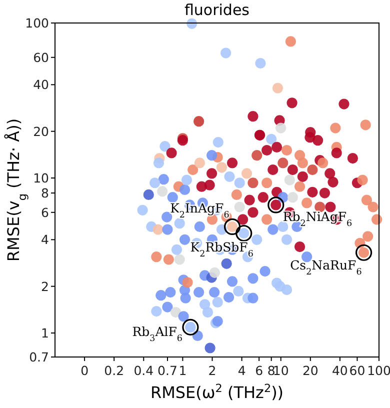 The height and width of the screenshot is (408, 390). What do you see at coordinates (45, 240) in the screenshot?
I see `y-tick-label: 4` at bounding box center [45, 240].